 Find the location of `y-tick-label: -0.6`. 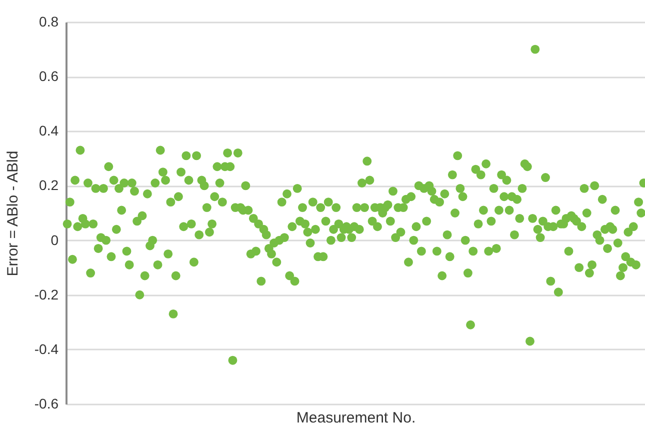

y-tick-label: -0.6 is located at coordinates (46, 404).